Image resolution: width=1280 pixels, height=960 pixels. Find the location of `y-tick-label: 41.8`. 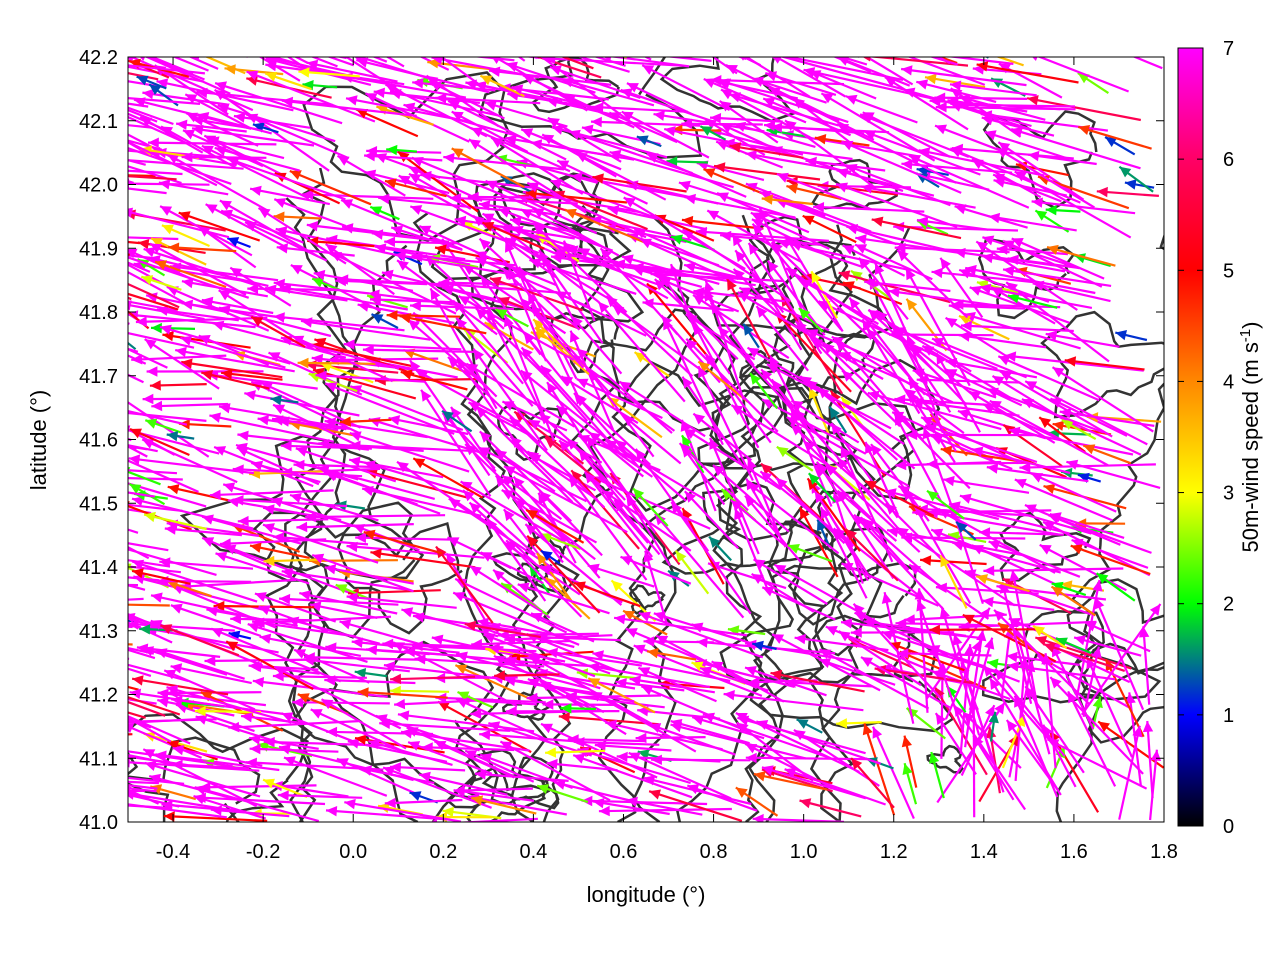

y-tick-label: 41.8 is located at coordinates (98, 313).